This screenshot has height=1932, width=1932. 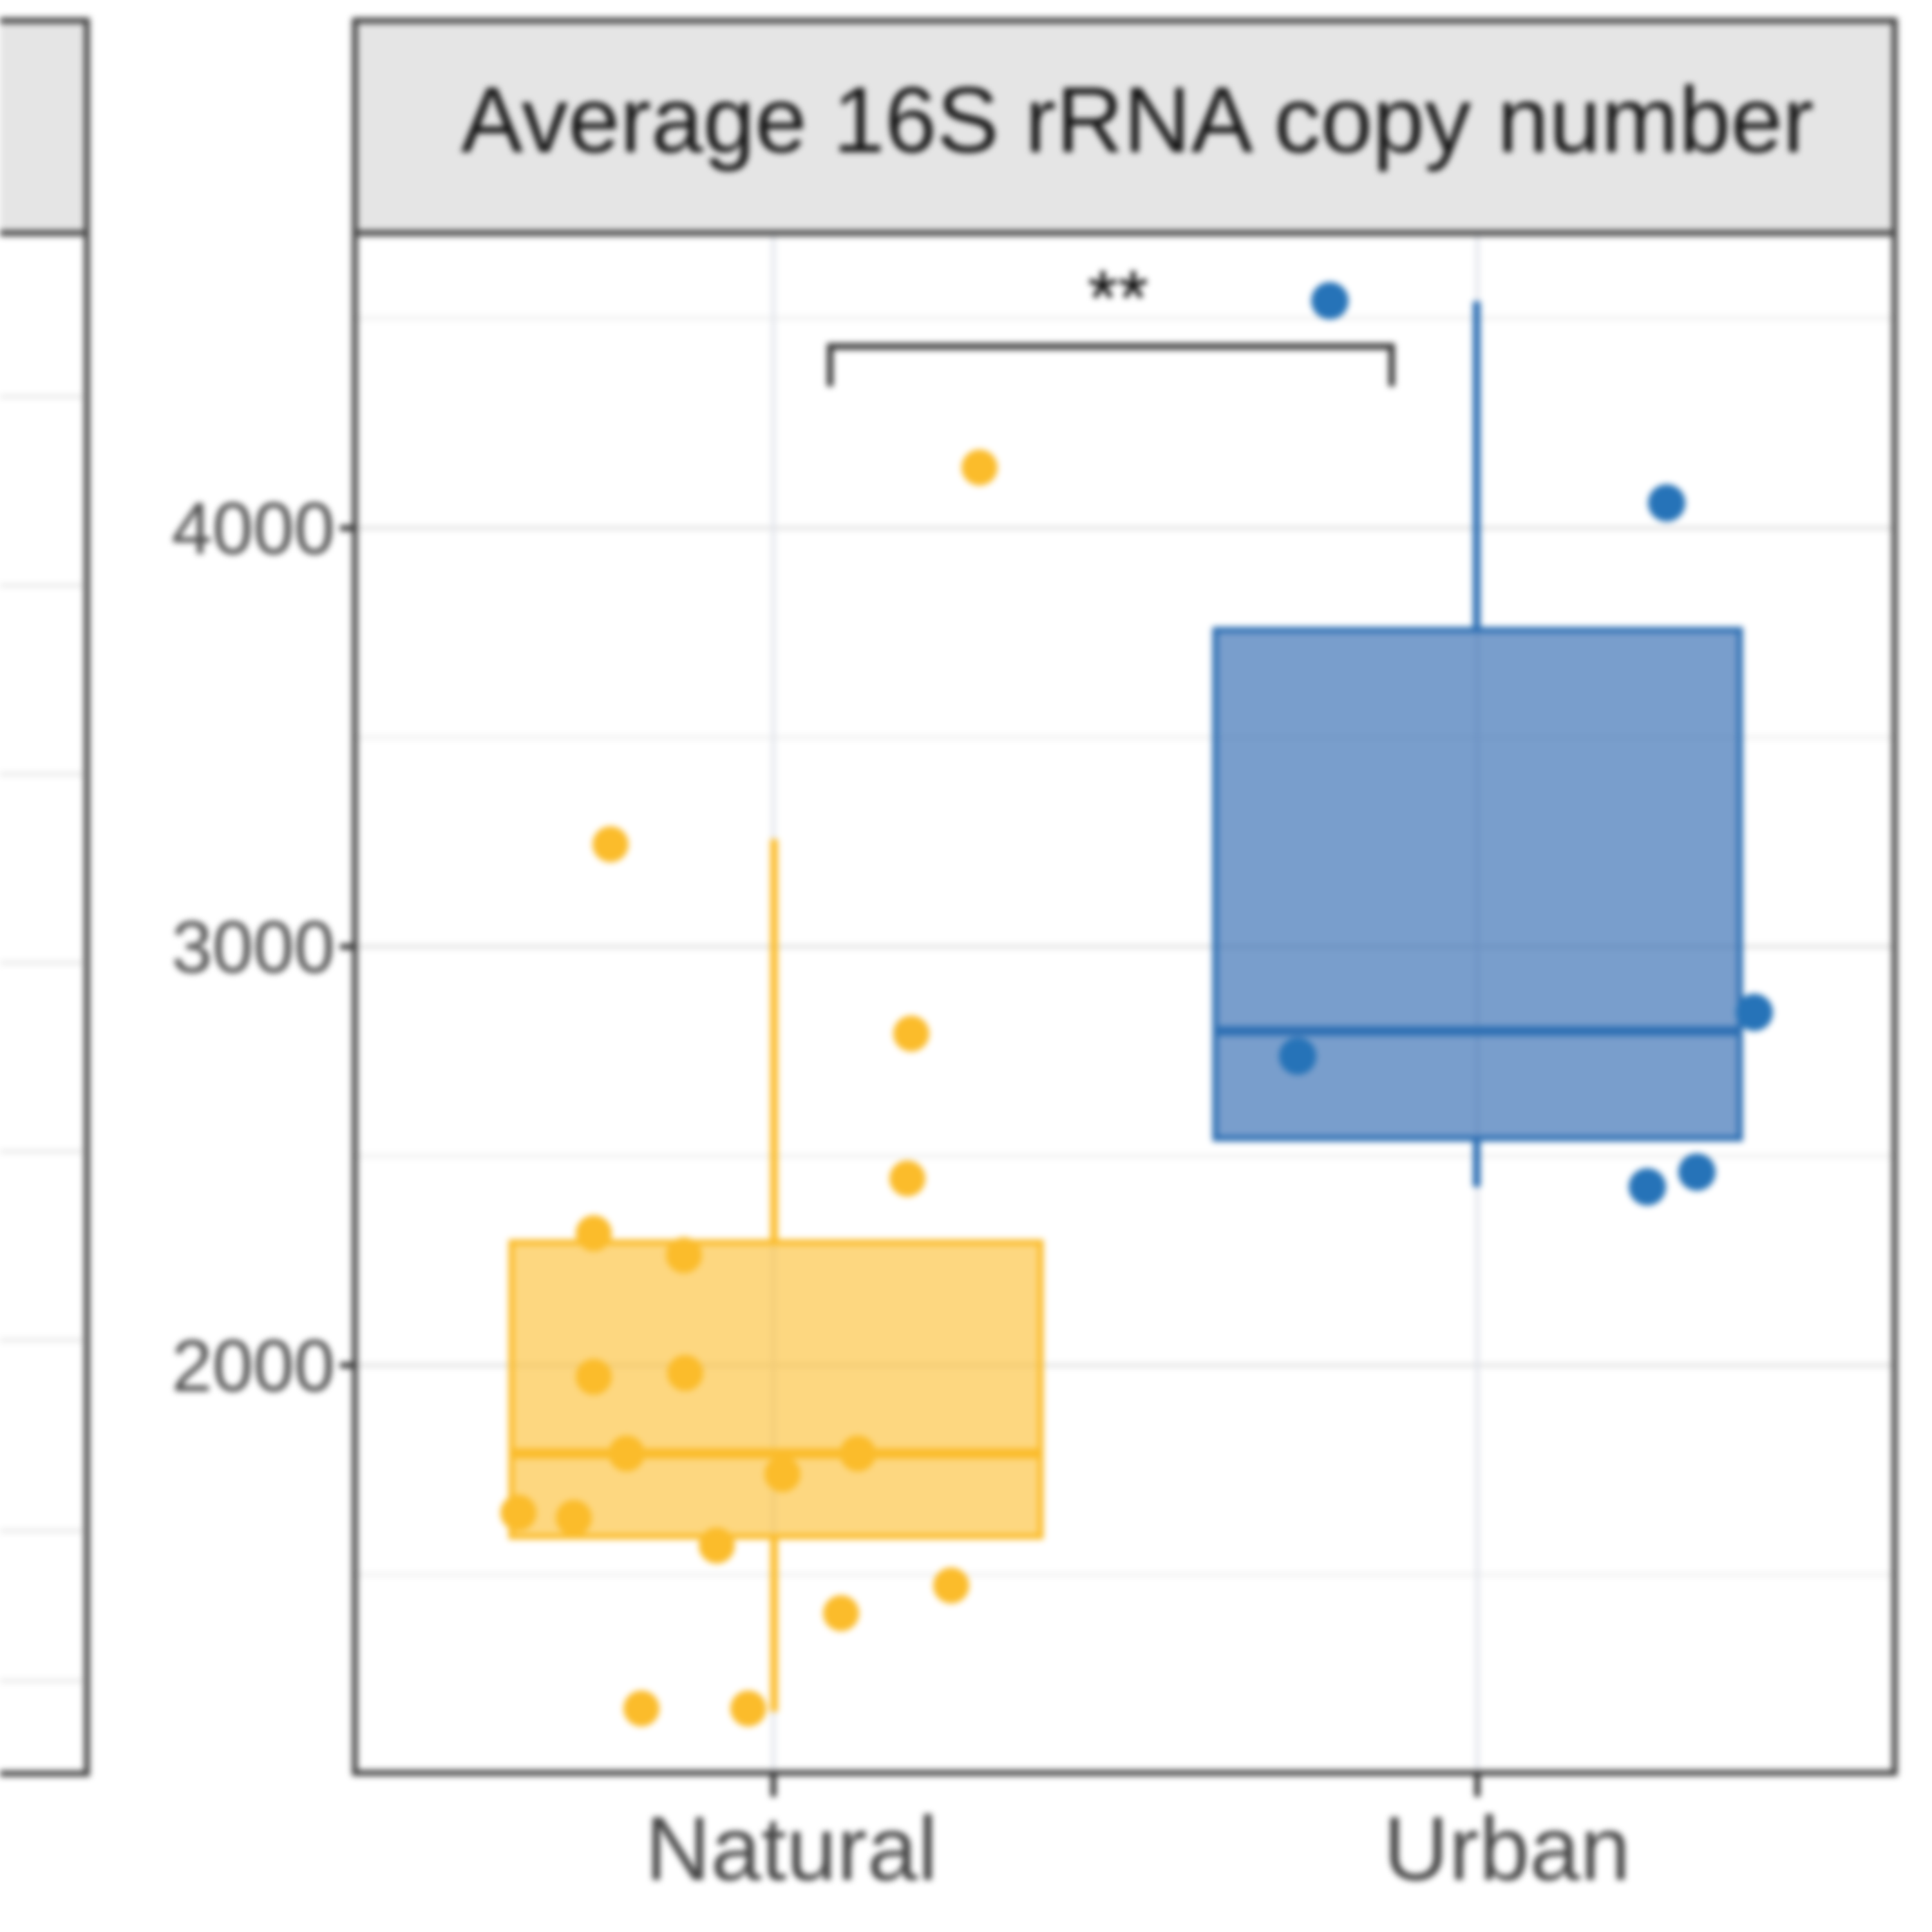 I want to click on svg-text: Average 16S rRNA copy number, so click(x=1137, y=120).